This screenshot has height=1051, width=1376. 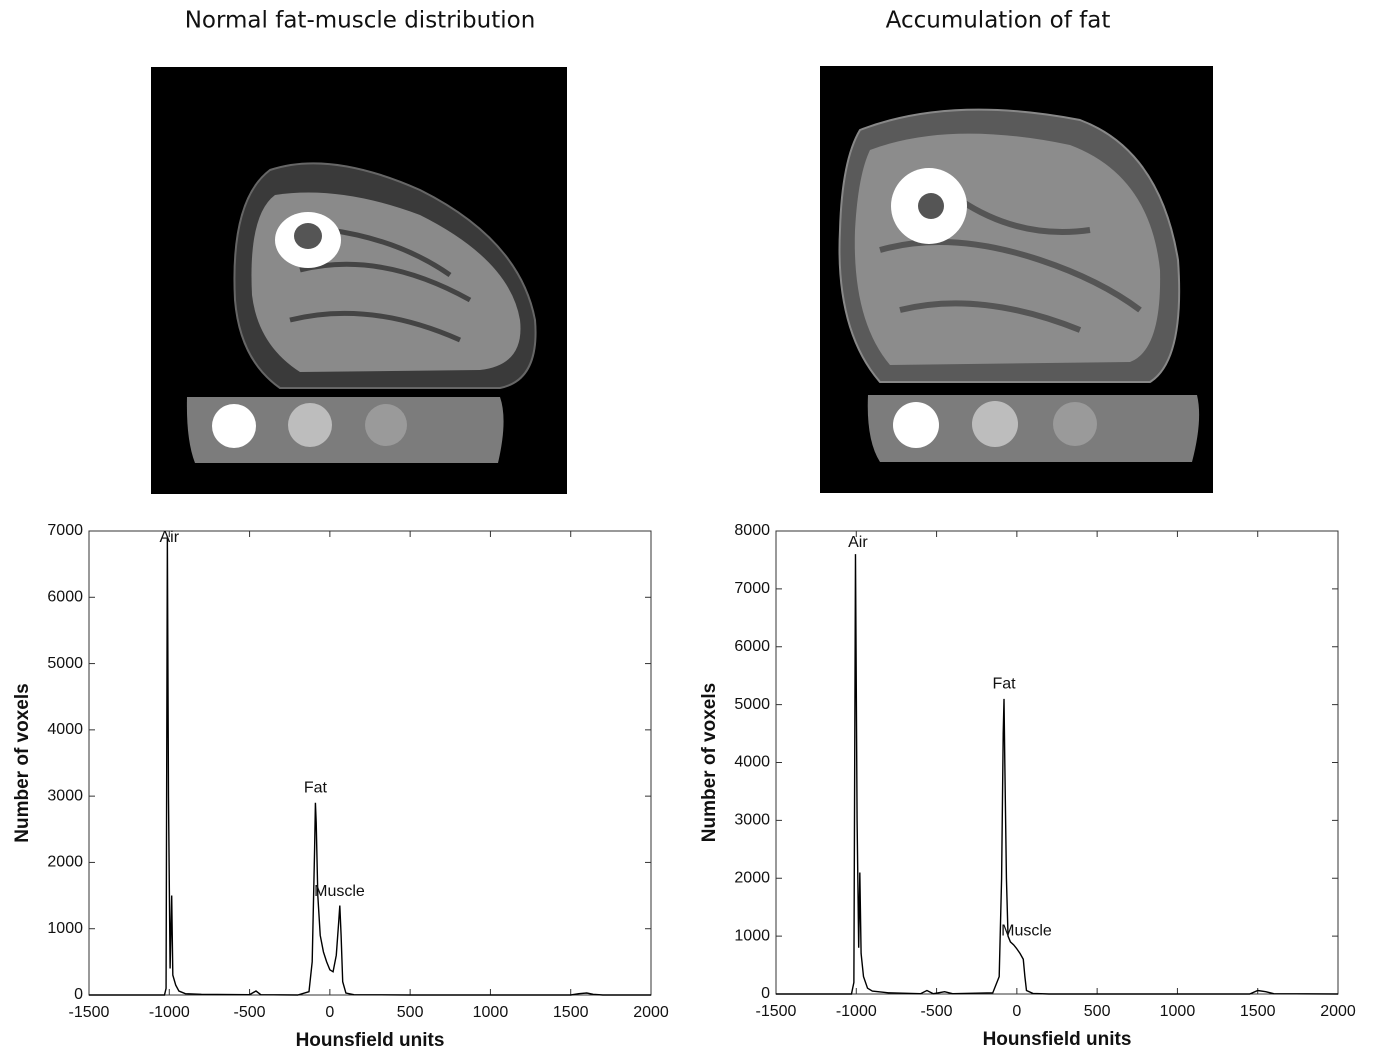 What do you see at coordinates (752, 530) in the screenshot?
I see `y-tick-label: 8000` at bounding box center [752, 530].